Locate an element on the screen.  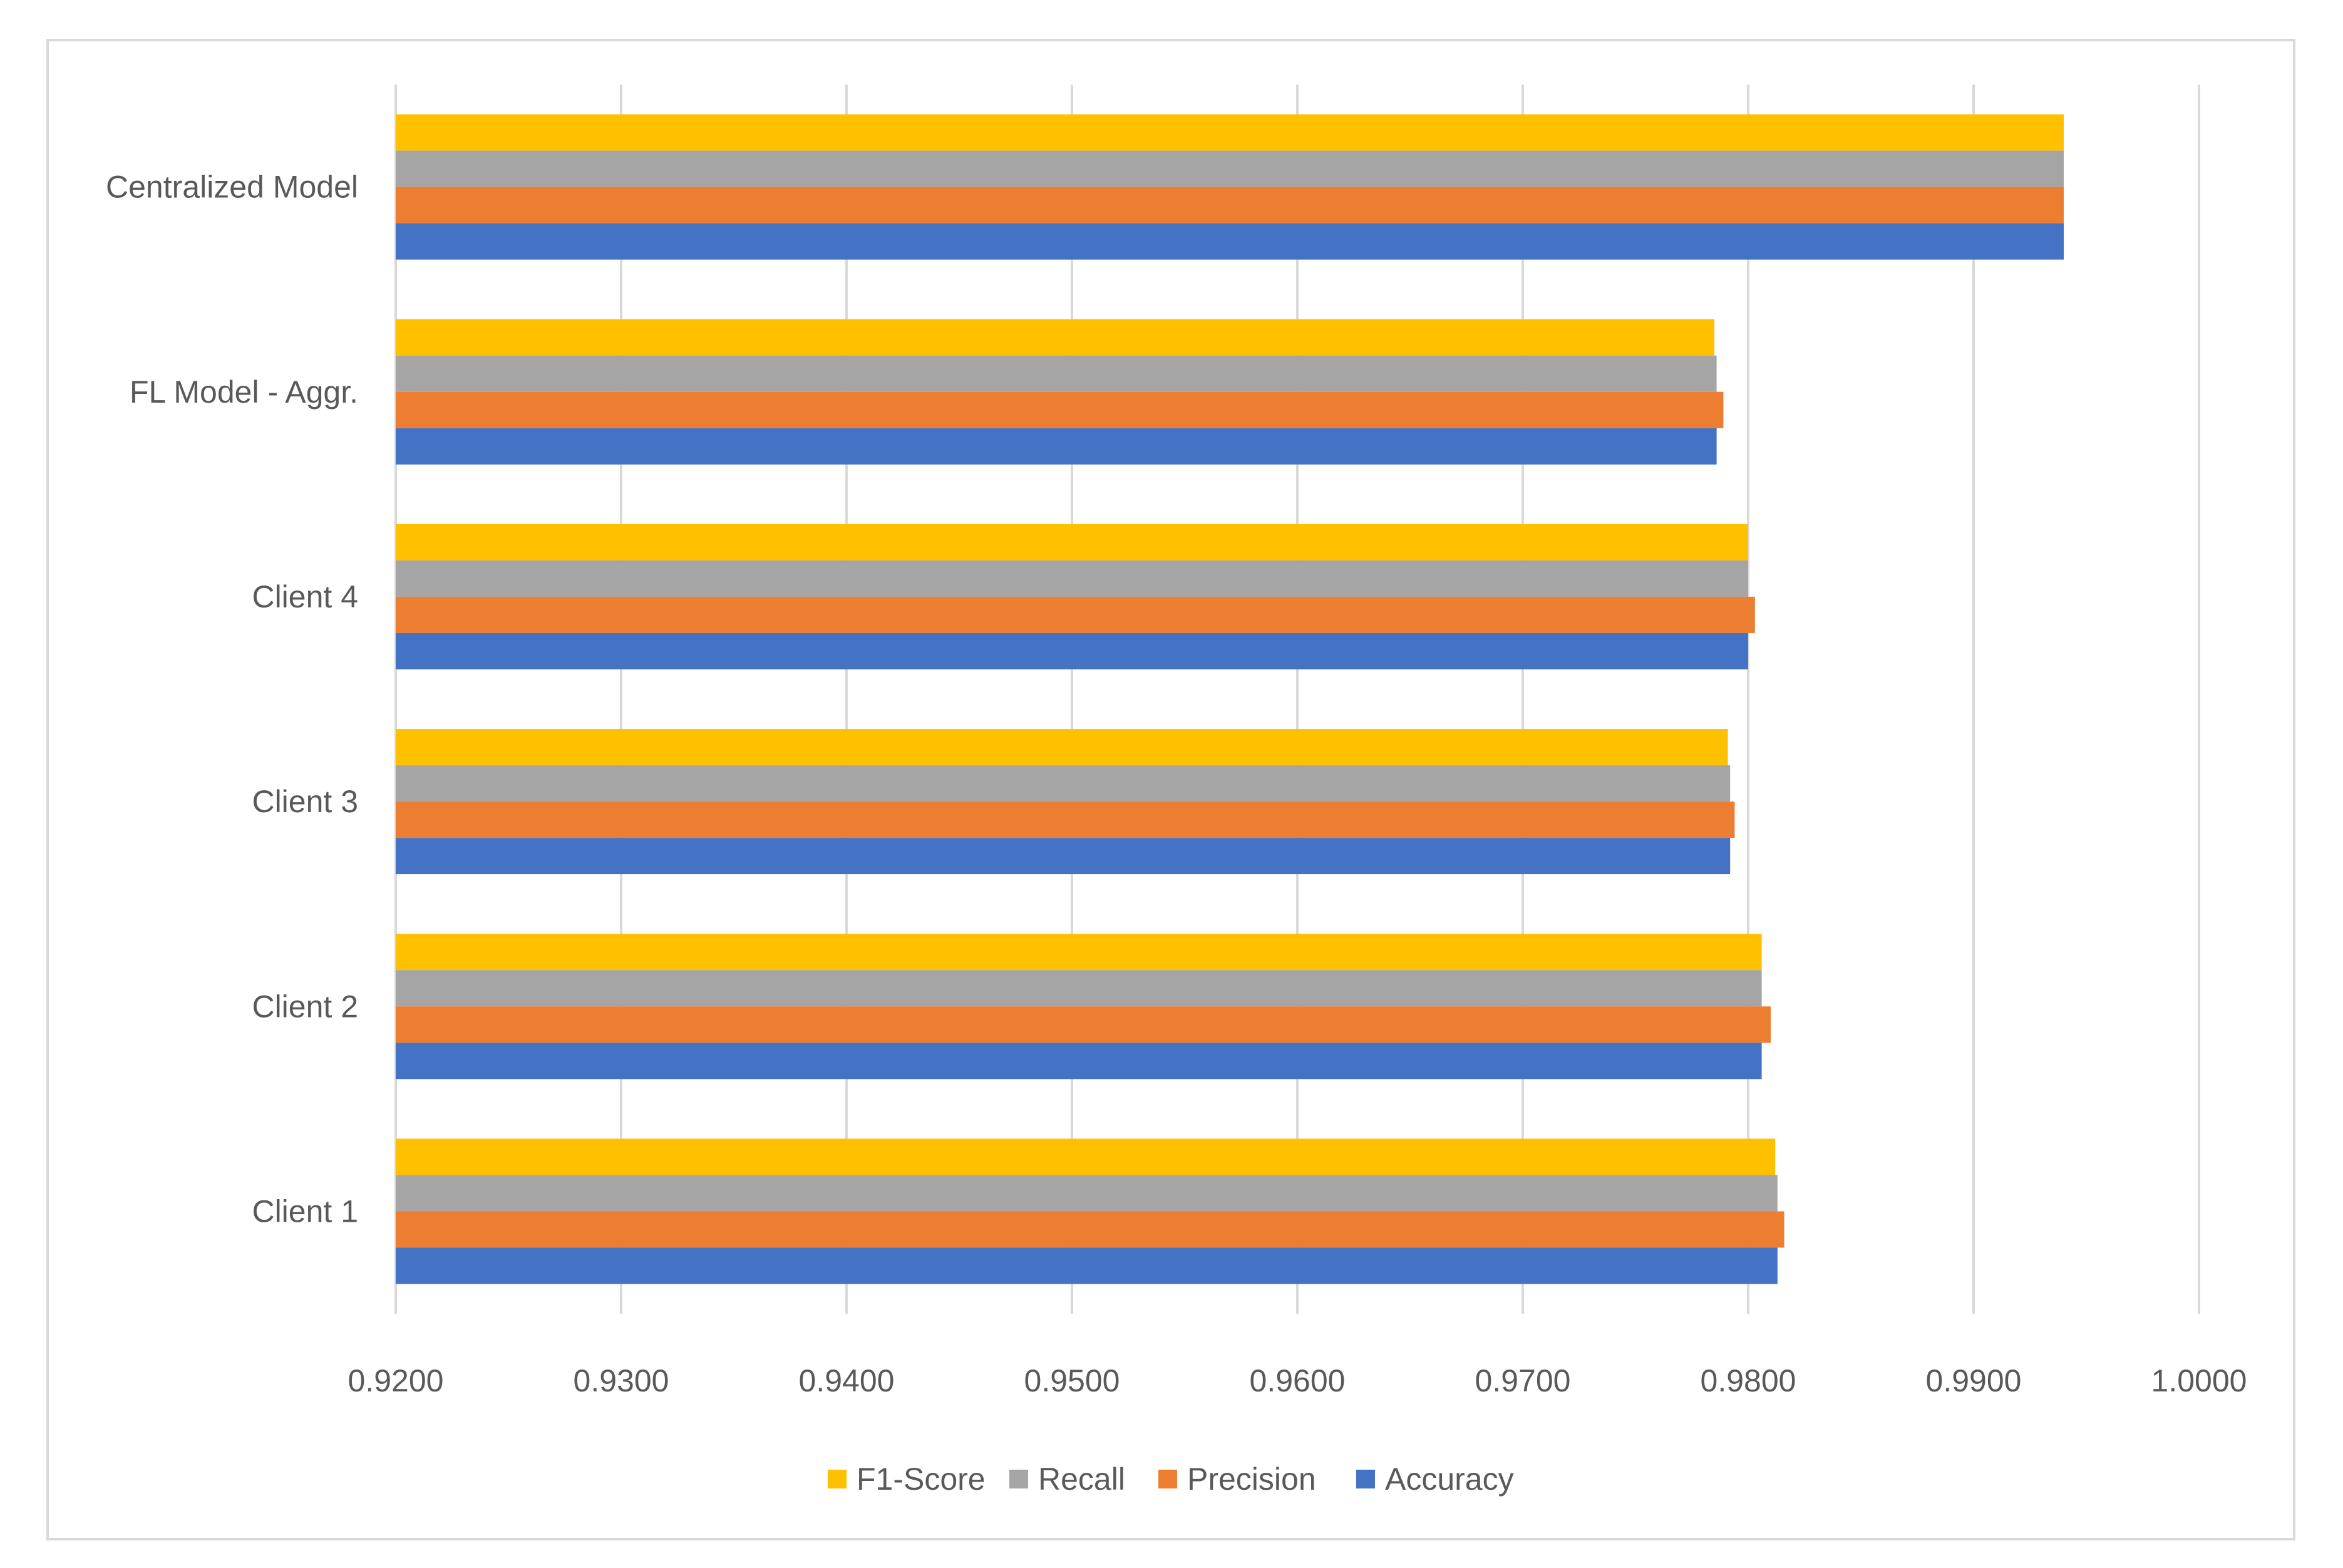
category-label-1: FL Model - Aggr. is located at coordinates (244, 392).